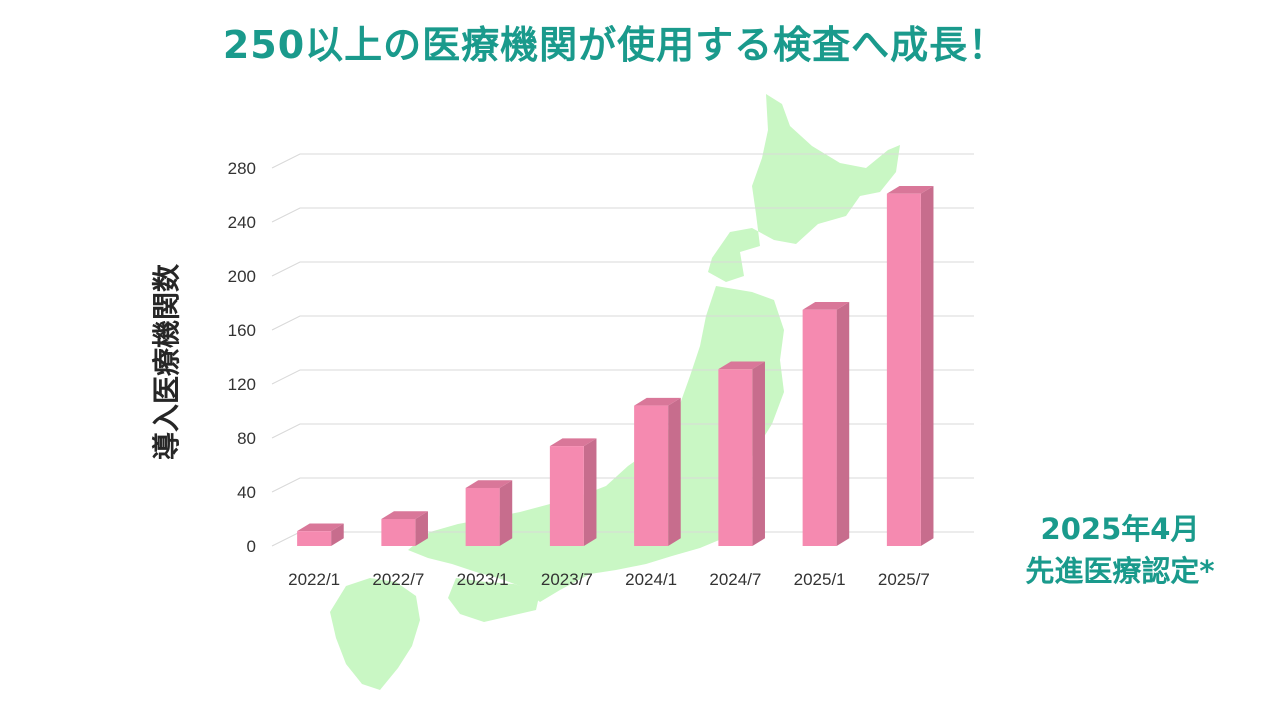 Image resolution: width=1280 pixels, height=720 pixels. Describe the element at coordinates (242, 276) in the screenshot. I see `y-tick-label: 200` at that location.